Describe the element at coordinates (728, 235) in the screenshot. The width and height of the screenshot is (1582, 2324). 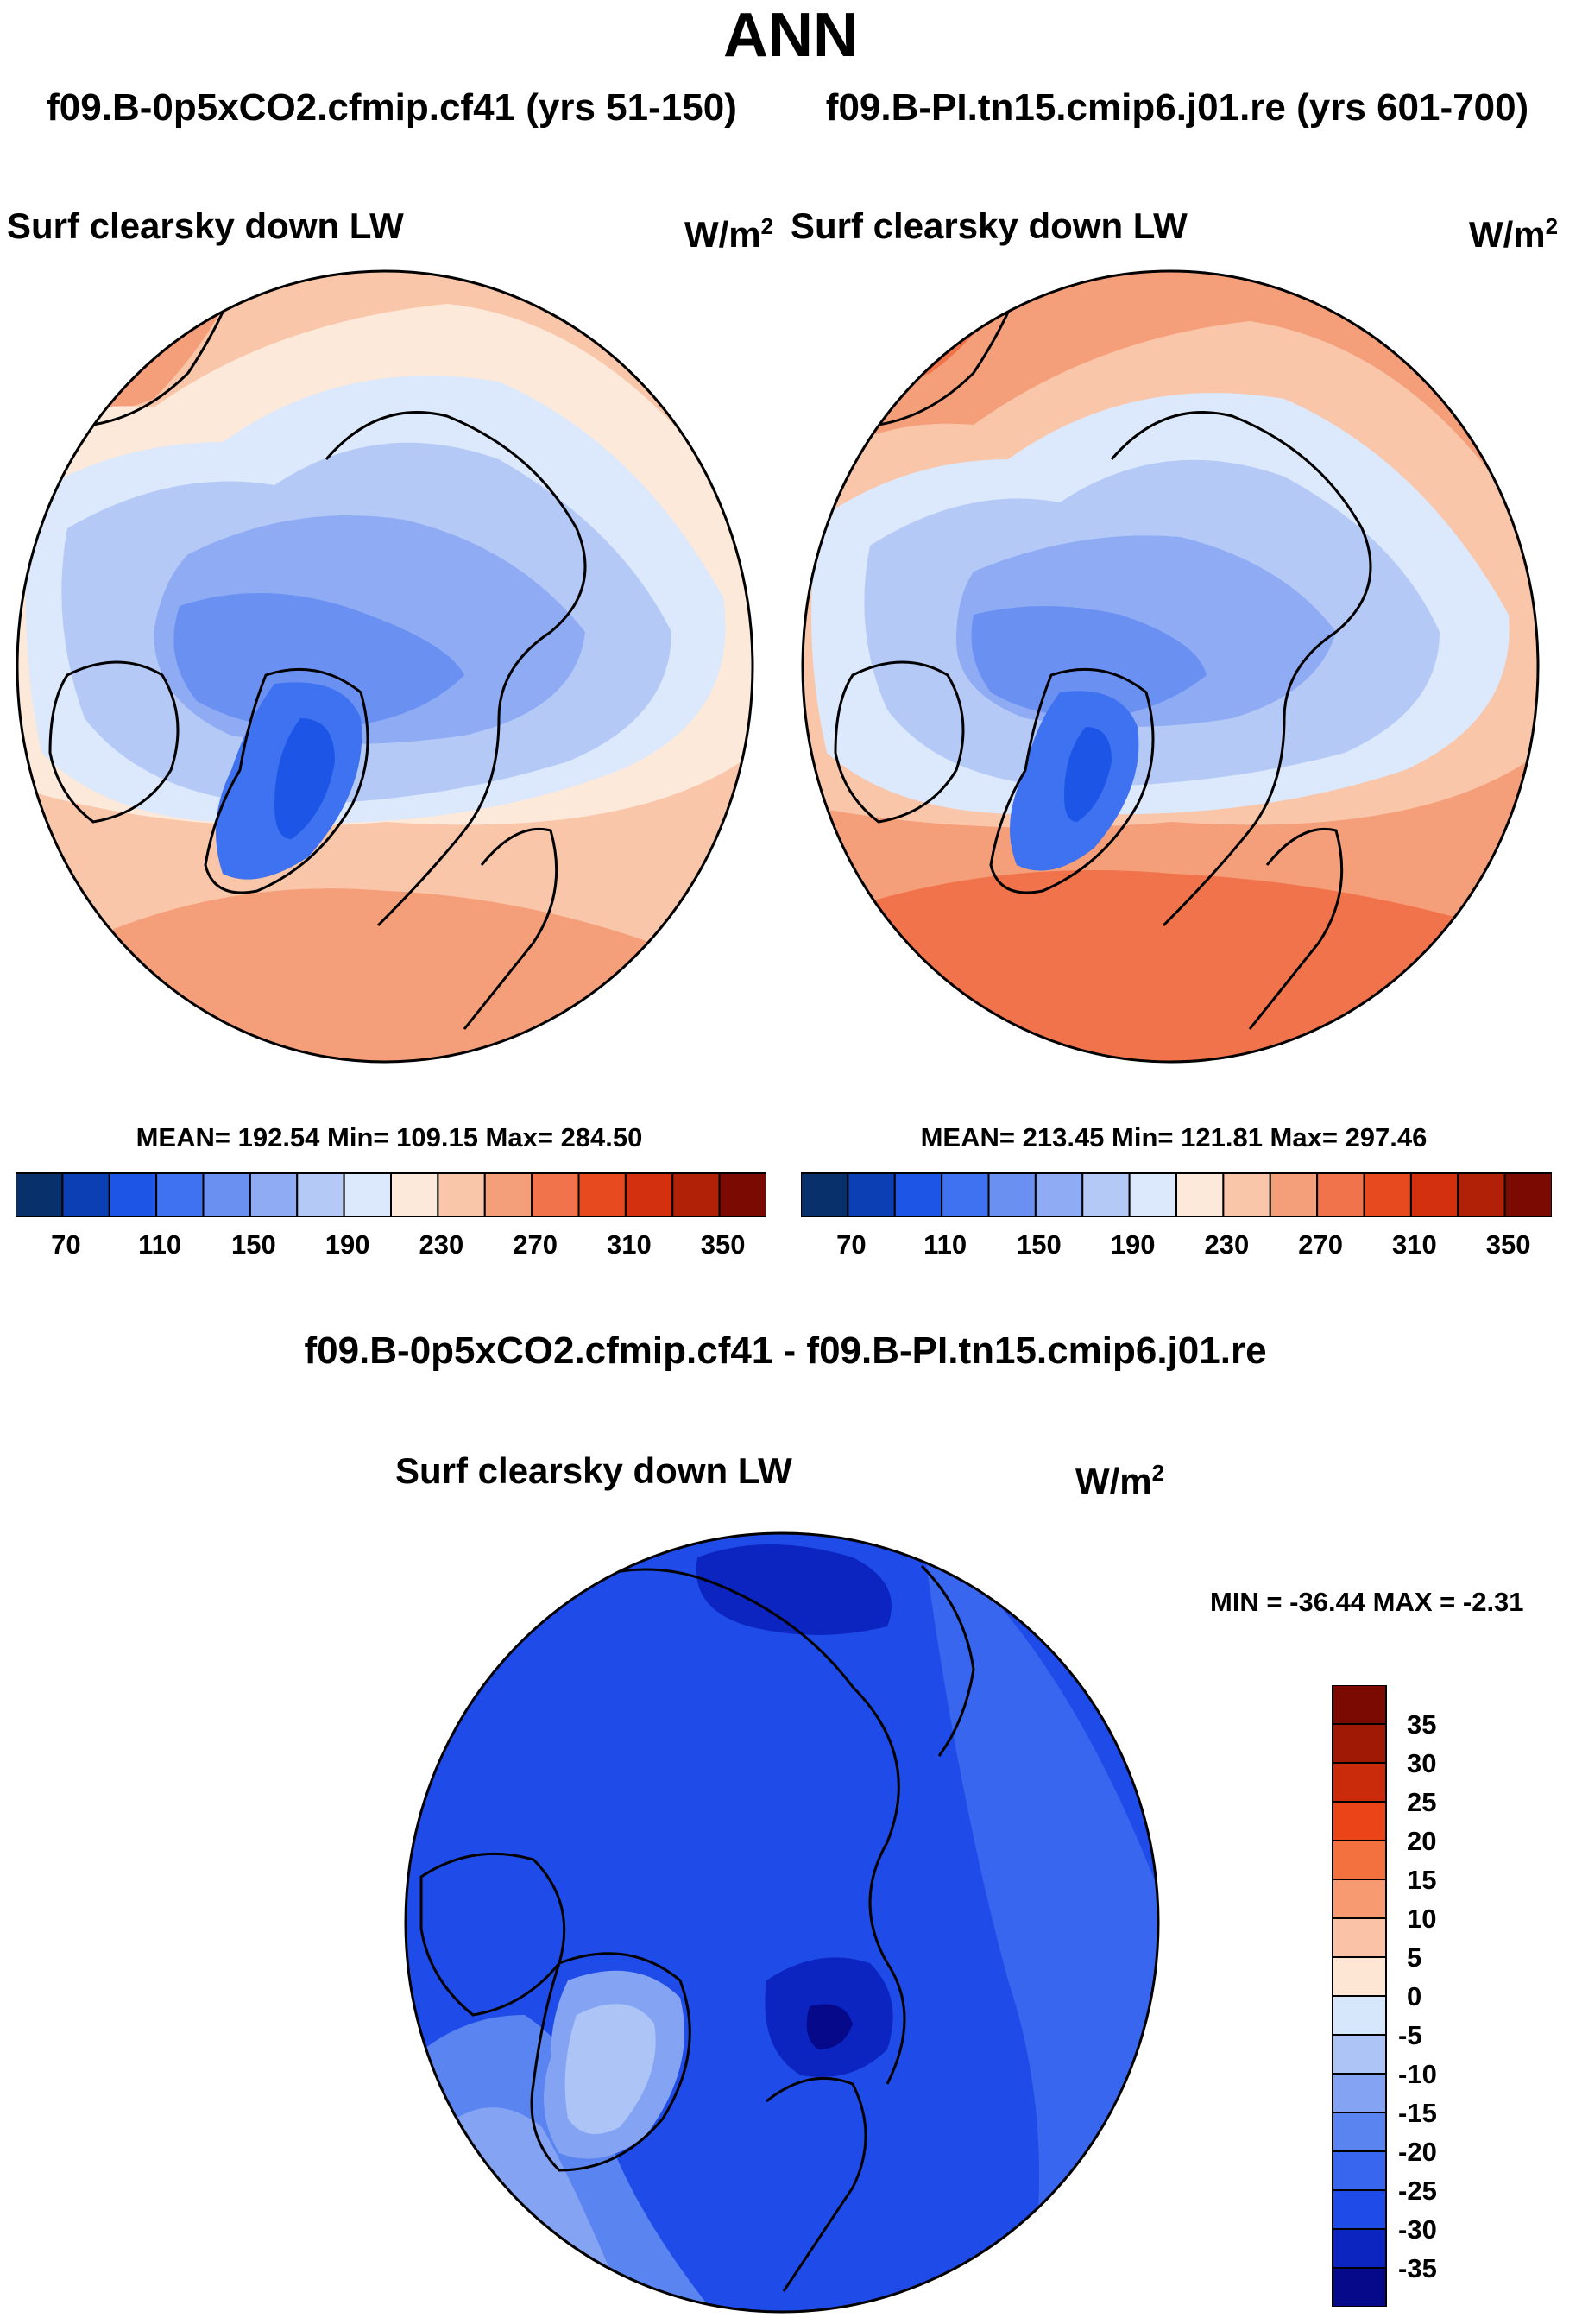
I see `panel-a-units-label: W/m2` at that location.